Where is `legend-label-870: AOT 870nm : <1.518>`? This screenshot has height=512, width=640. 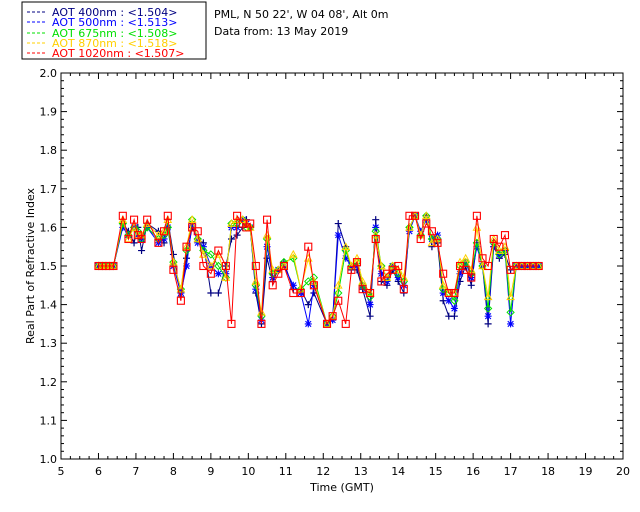
legend-label-870: AOT 870nm : <1.518> is located at coordinates (115, 43).